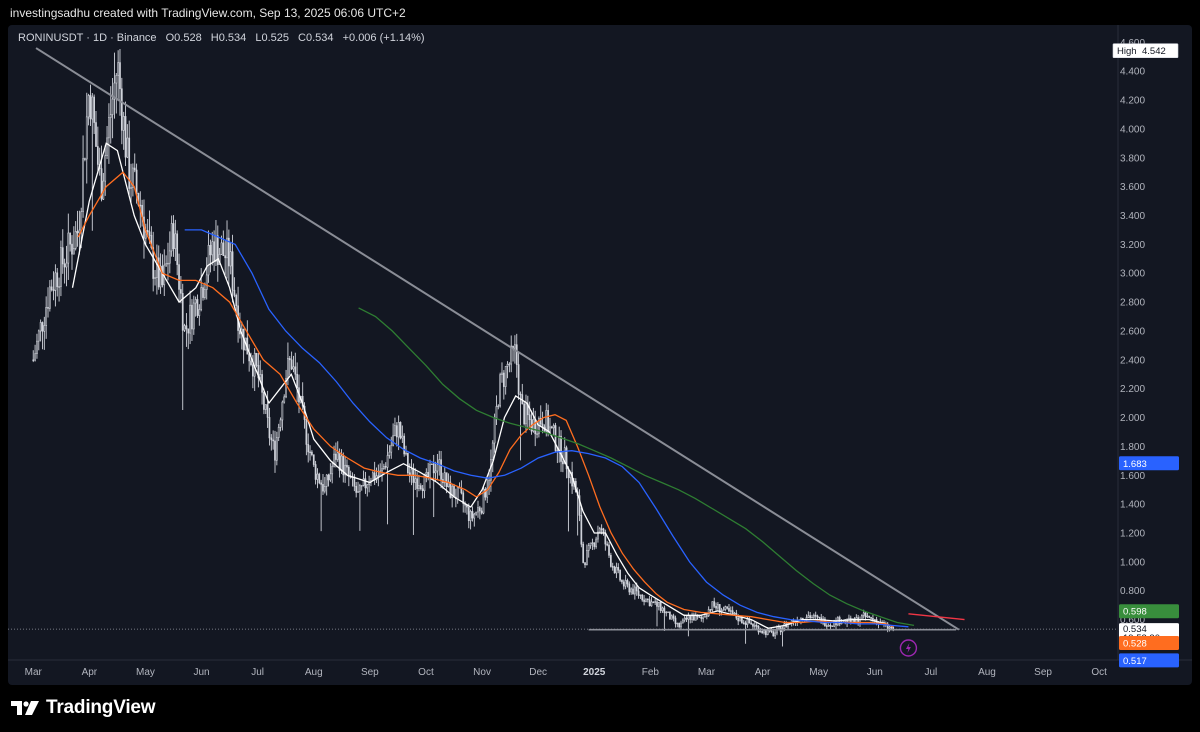  I want to click on x-tick-label: Sep, so click(1043, 672).